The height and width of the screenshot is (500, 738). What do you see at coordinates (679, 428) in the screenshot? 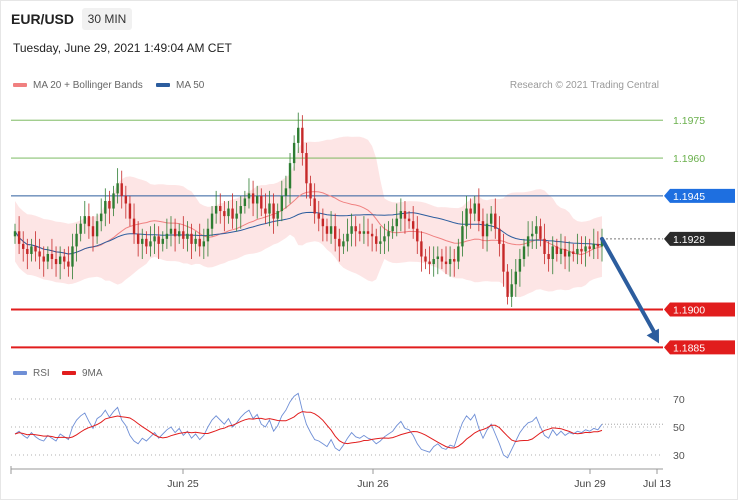
I see `rsi-tick-50: 50` at bounding box center [679, 428].